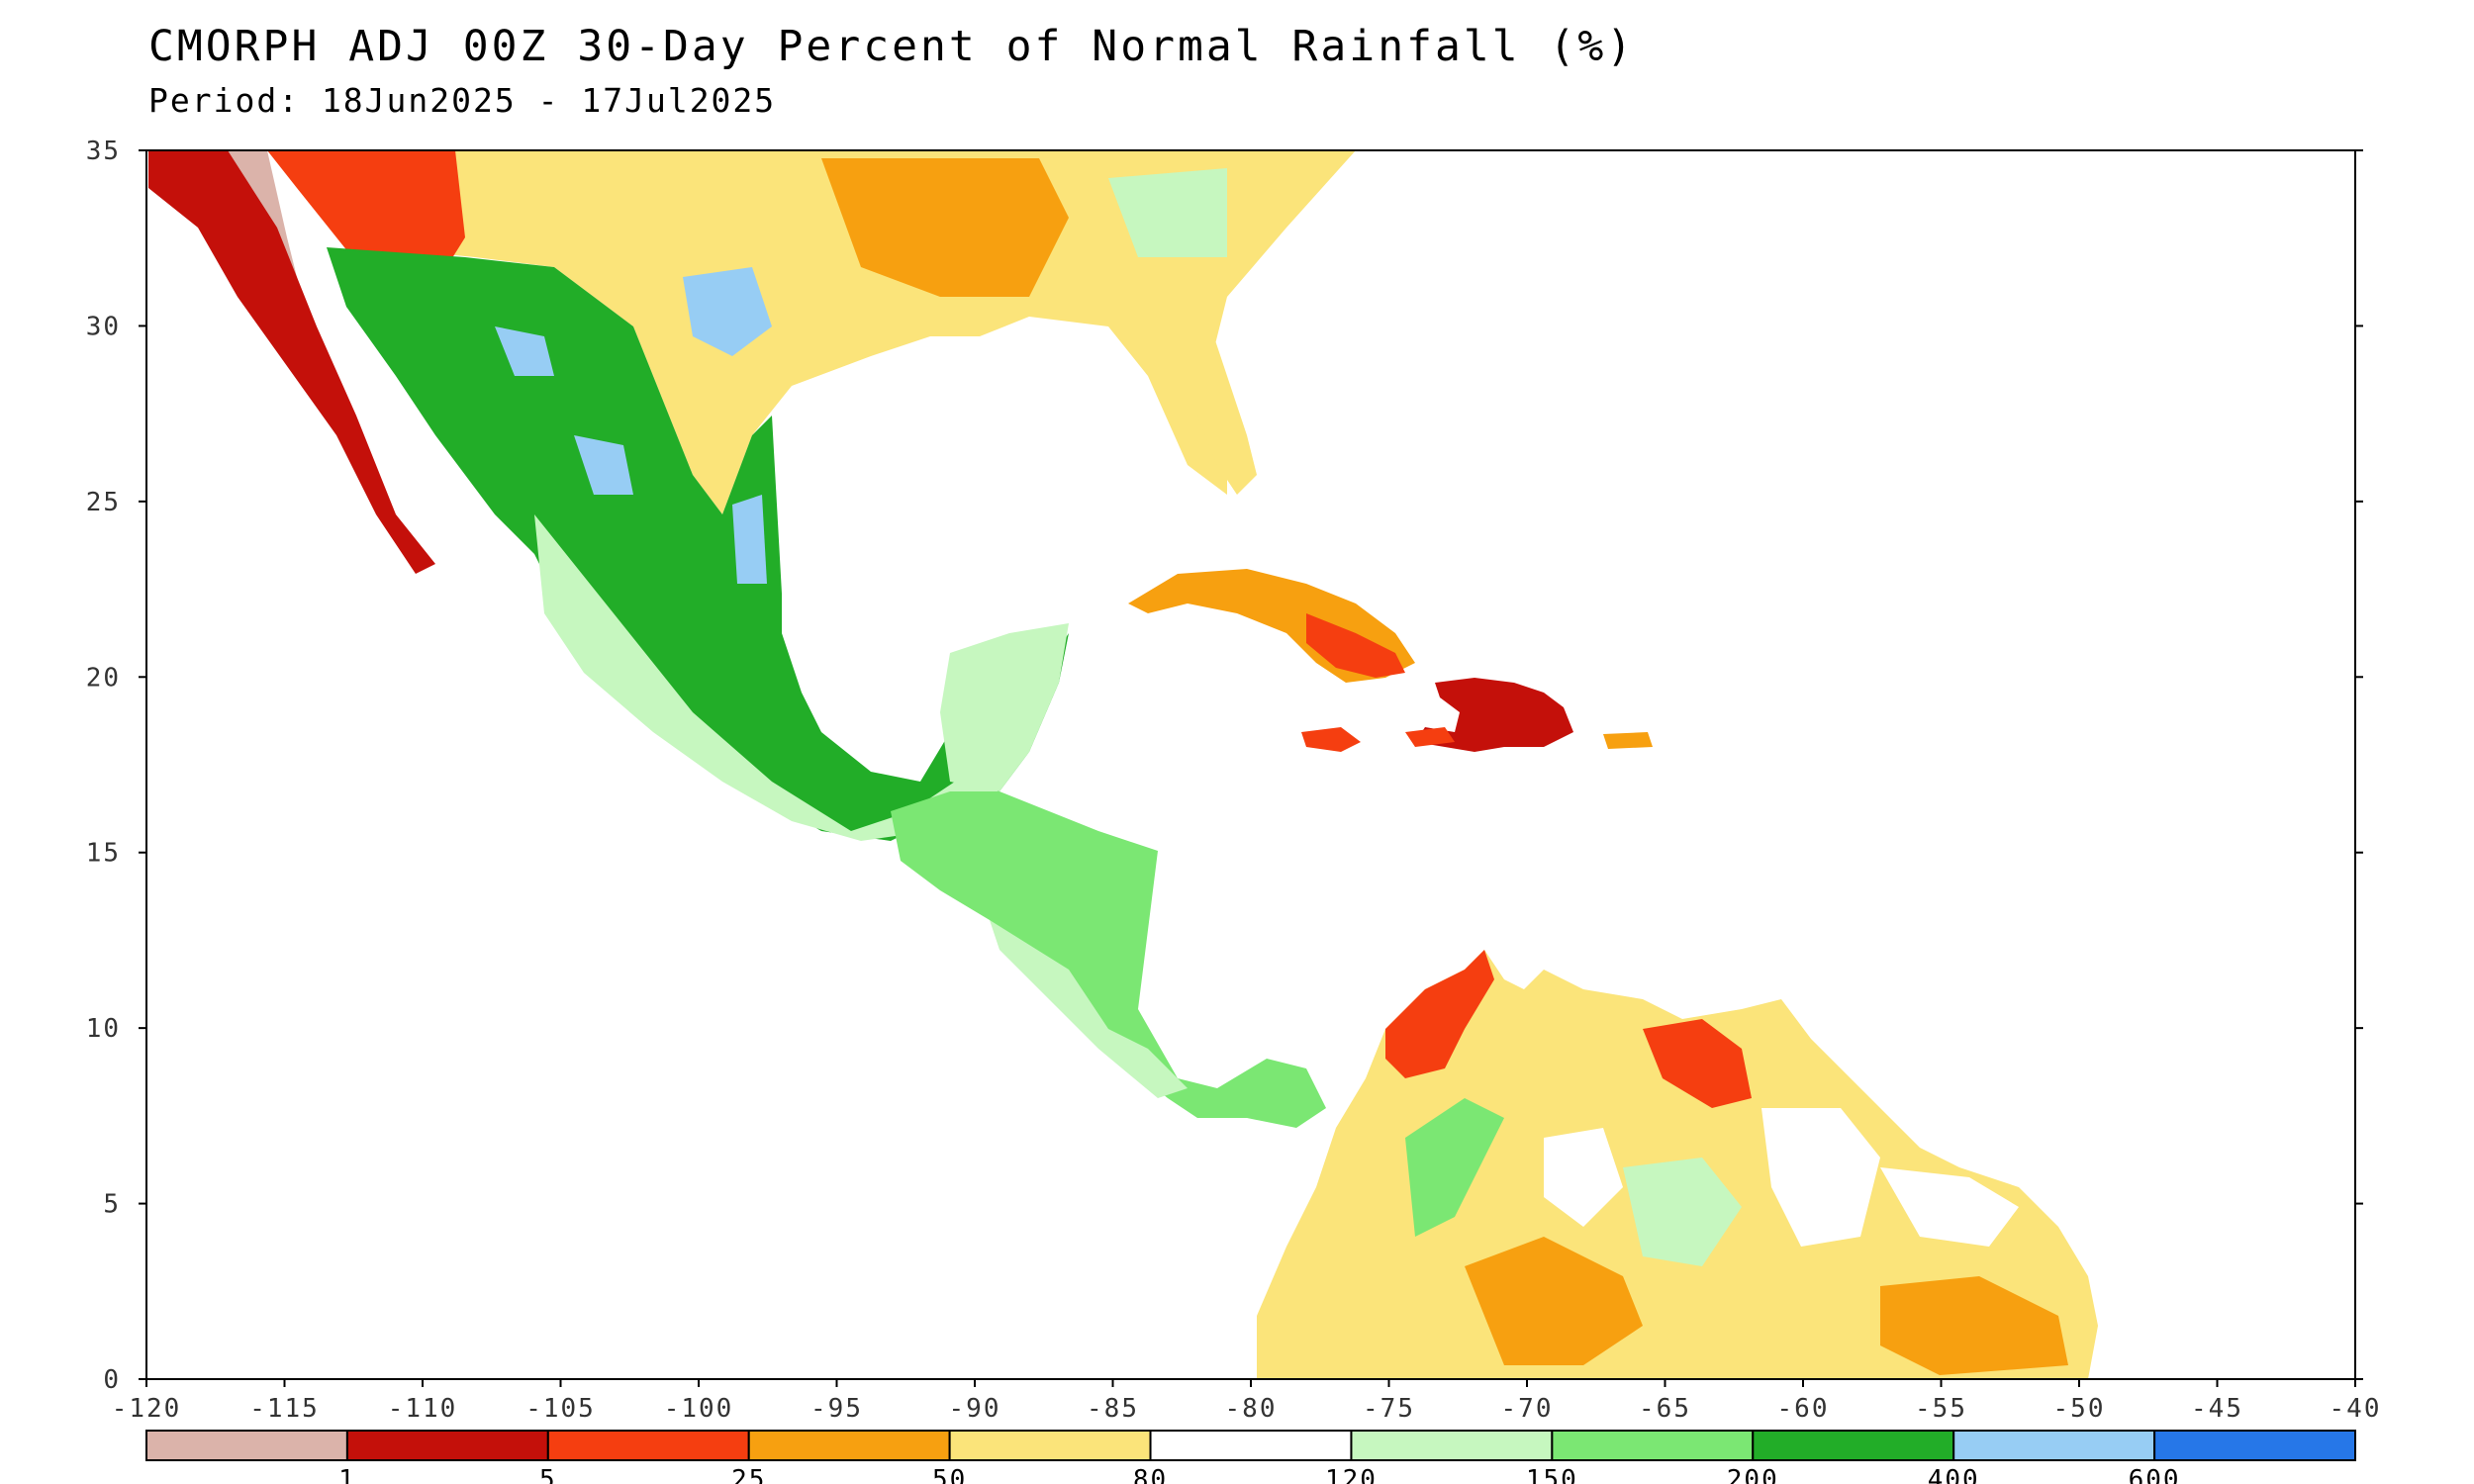 Image resolution: width=2474 pixels, height=1484 pixels. I want to click on lon-tick-label: -115, so click(284, 1409).